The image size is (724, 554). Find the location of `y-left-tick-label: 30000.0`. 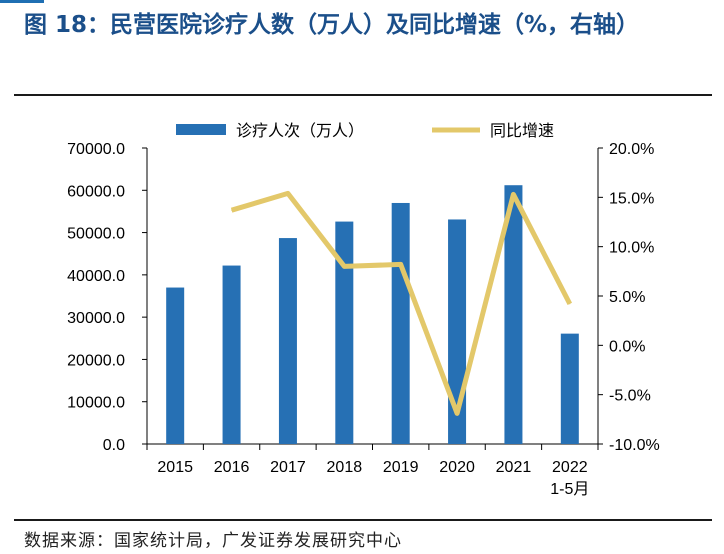

y-left-tick-label: 30000.0 is located at coordinates (96, 318).